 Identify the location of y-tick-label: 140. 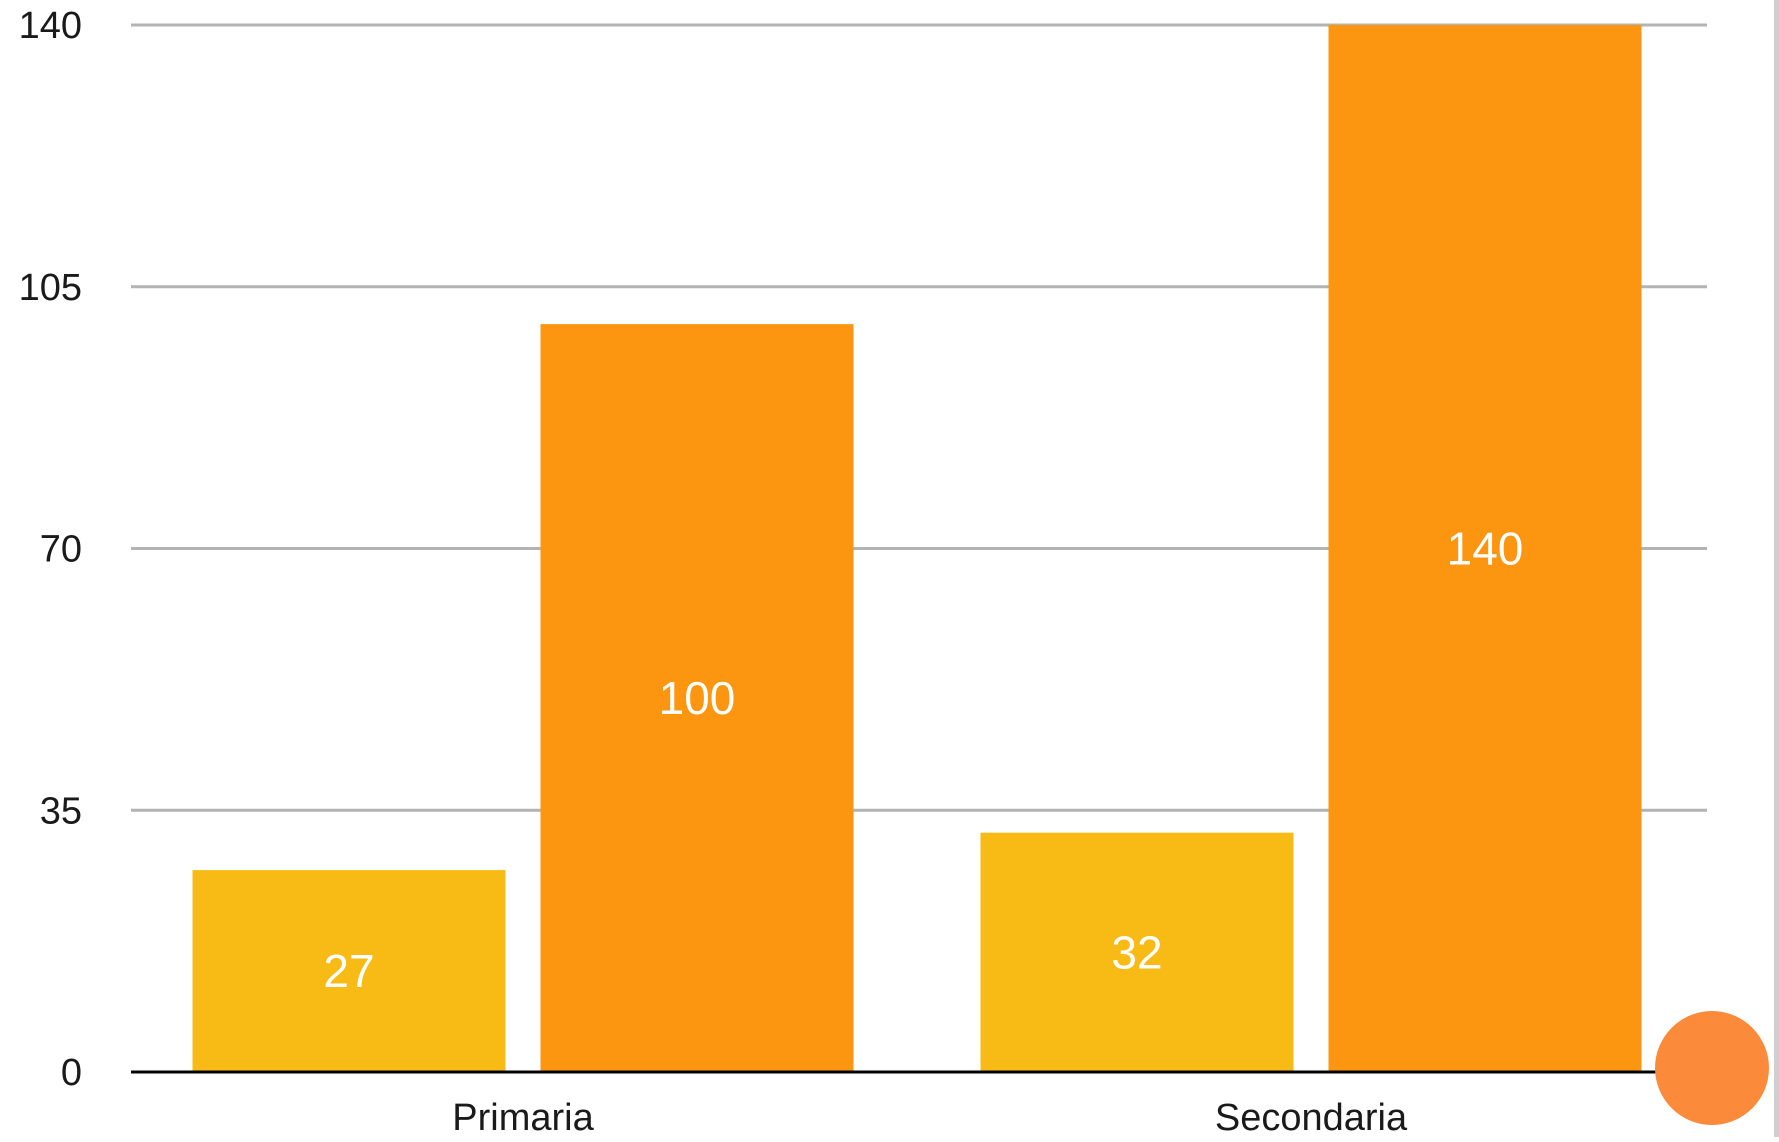
(50, 26).